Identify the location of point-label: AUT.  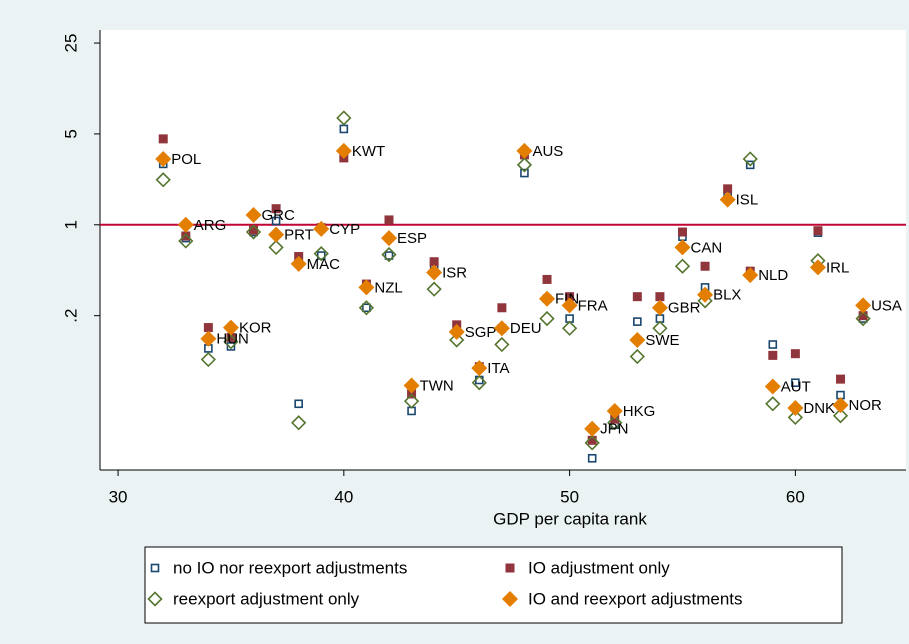
(796, 387).